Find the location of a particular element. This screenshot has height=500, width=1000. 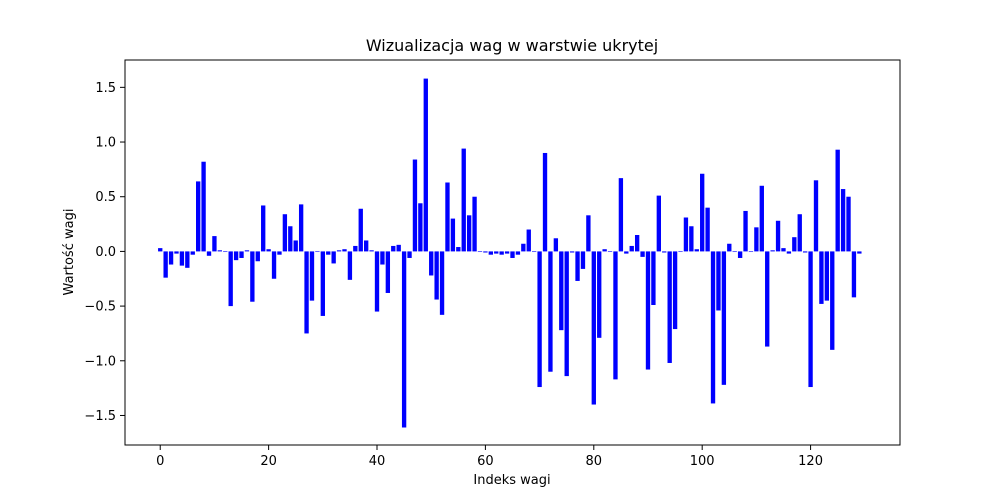

y-tick-label: 0.0 is located at coordinates (105, 252).